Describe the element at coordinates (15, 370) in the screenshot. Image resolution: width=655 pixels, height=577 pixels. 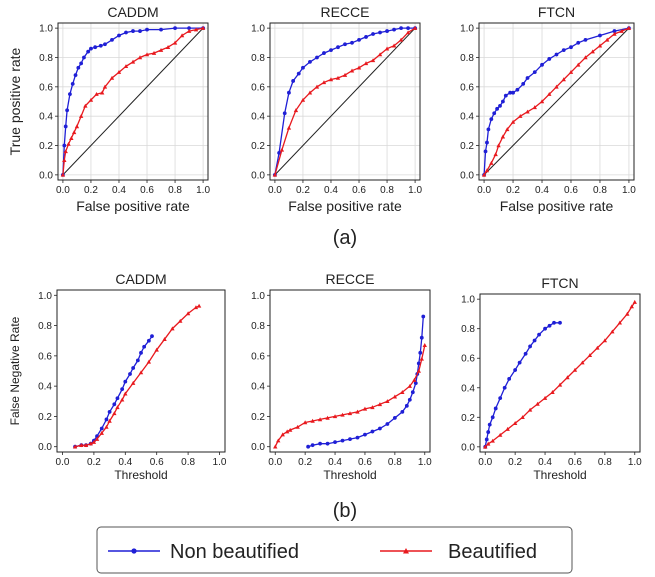
I see `y-axis-label: False Negative Rate` at that location.